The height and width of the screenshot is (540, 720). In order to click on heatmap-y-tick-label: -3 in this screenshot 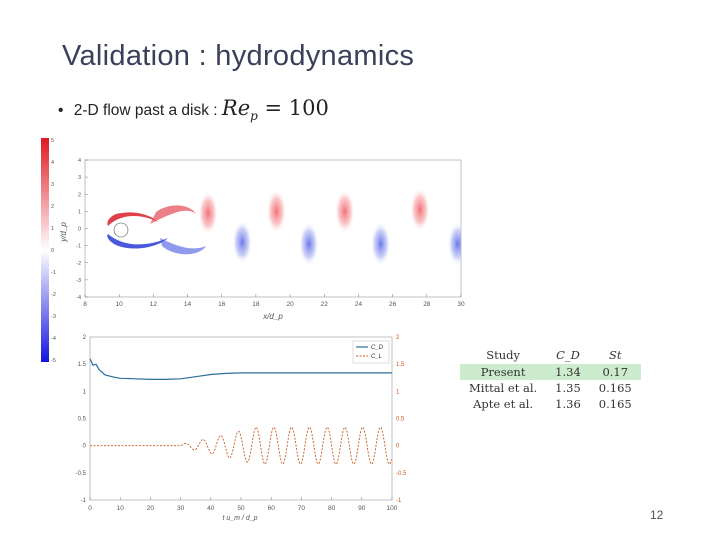, I will do `click(78, 281)`.